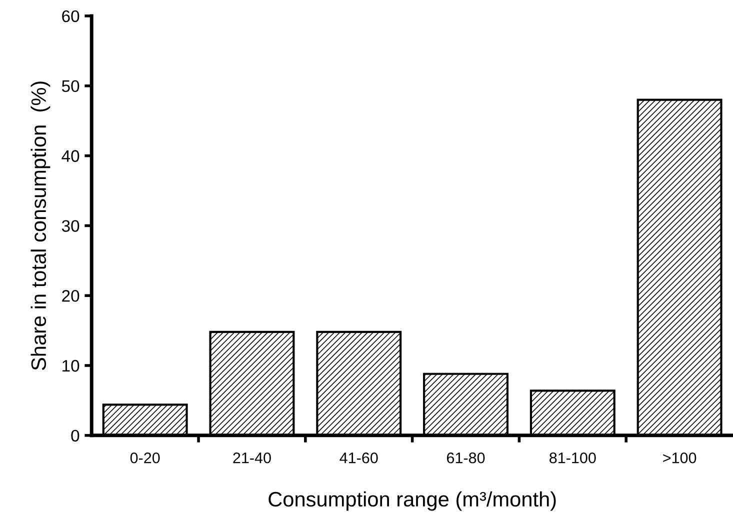 The image size is (733, 531). I want to click on x-tick-label: 61-80, so click(466, 458).